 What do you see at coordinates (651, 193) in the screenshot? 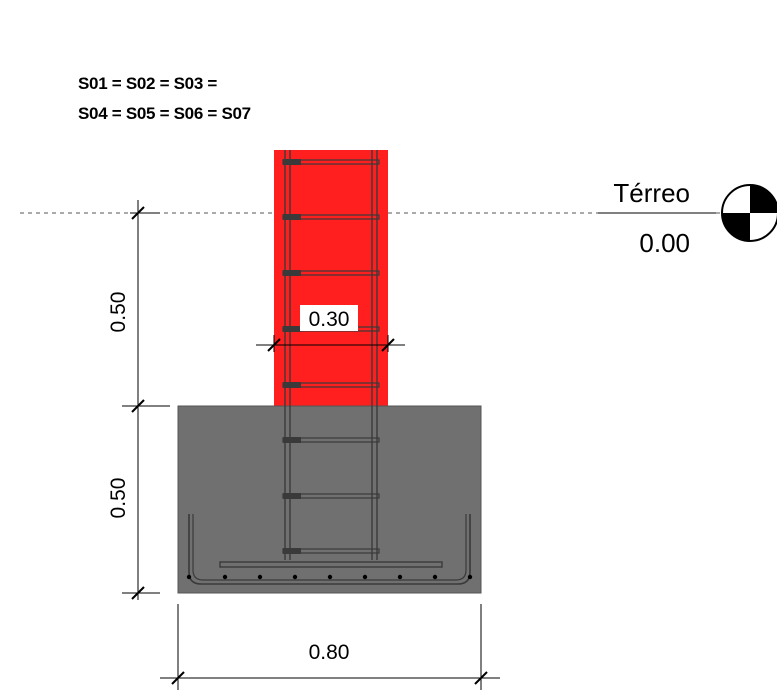
I see `level-name: Térreo` at bounding box center [651, 193].